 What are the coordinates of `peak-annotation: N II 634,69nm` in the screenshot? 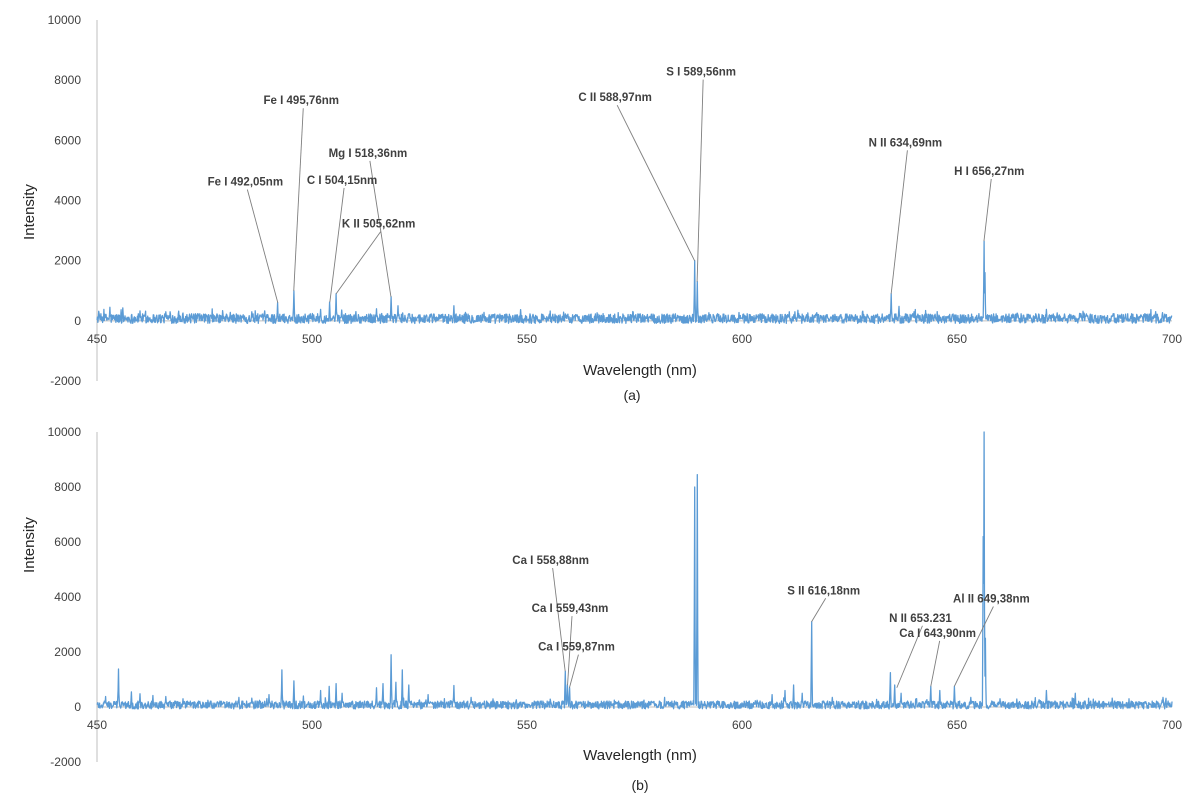 It's located at (906, 143).